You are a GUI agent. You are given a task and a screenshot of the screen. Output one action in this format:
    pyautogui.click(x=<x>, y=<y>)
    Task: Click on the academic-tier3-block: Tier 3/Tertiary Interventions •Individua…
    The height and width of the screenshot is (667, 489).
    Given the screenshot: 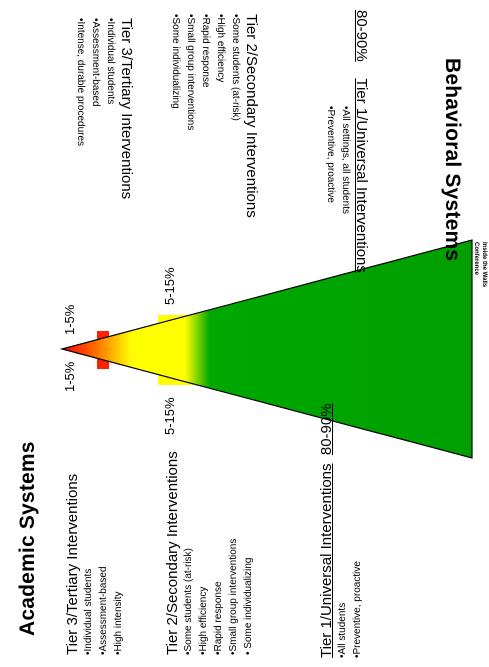 What is the action you would take?
    pyautogui.click(x=95, y=564)
    